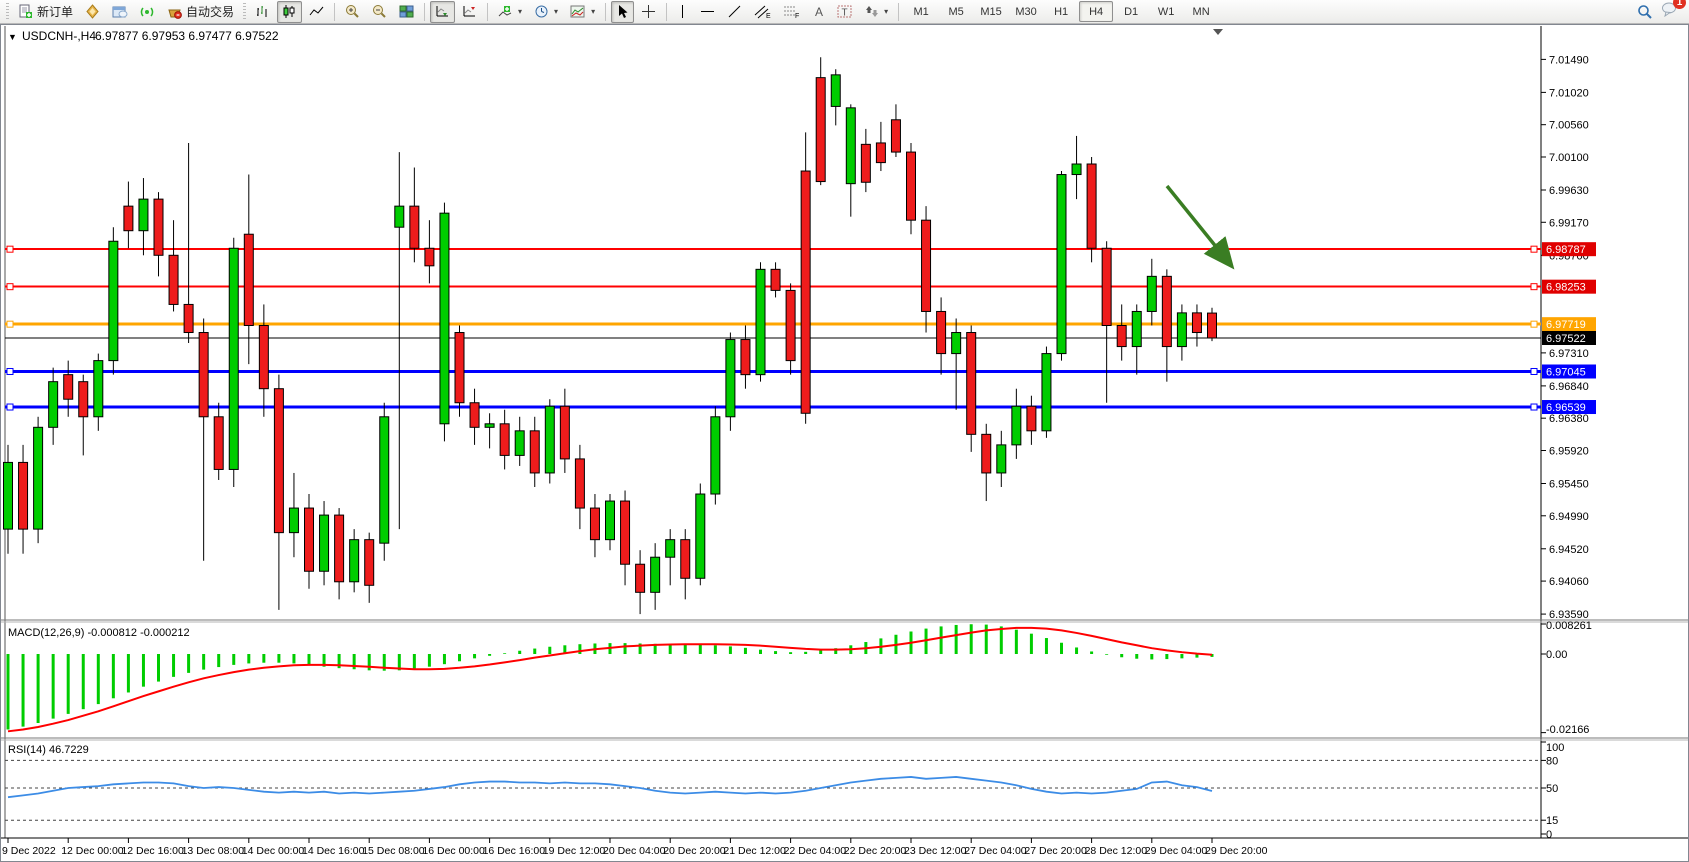 The image size is (1689, 862). Describe the element at coordinates (610, 678) in the screenshot. I see `macd-pane` at that location.